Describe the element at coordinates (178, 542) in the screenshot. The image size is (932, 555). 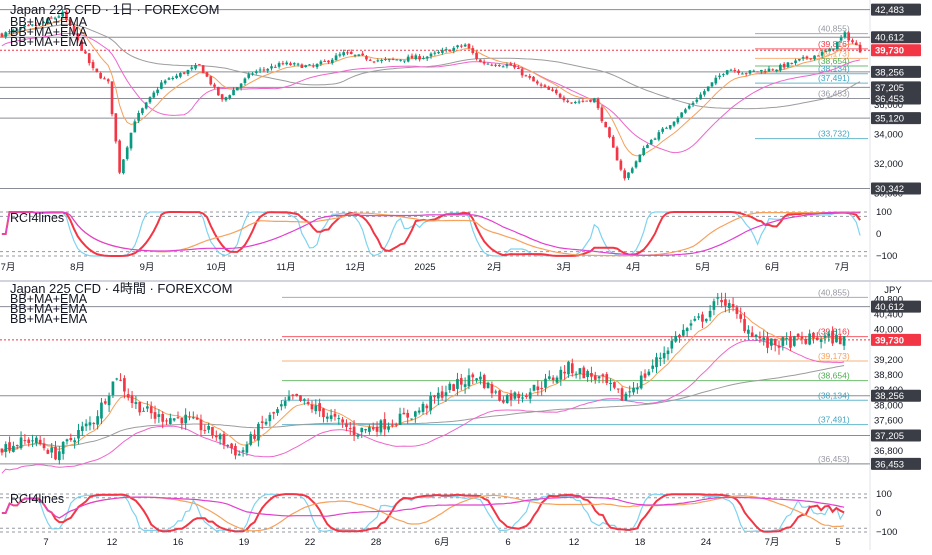
I see `time-tick-label: 16` at that location.